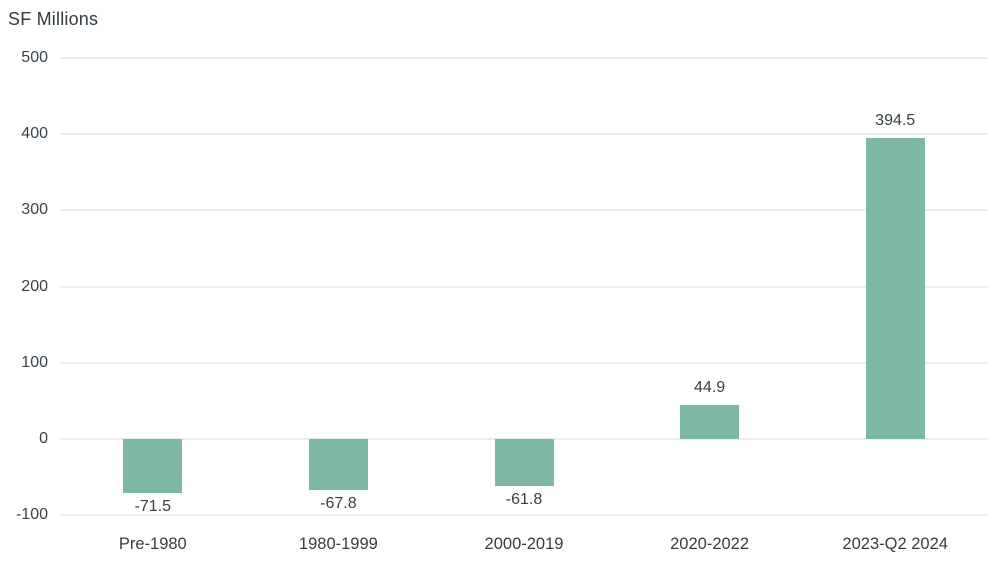 The width and height of the screenshot is (1000, 580). Describe the element at coordinates (43, 438) in the screenshot. I see `y-axis-tick-label: 0` at that location.